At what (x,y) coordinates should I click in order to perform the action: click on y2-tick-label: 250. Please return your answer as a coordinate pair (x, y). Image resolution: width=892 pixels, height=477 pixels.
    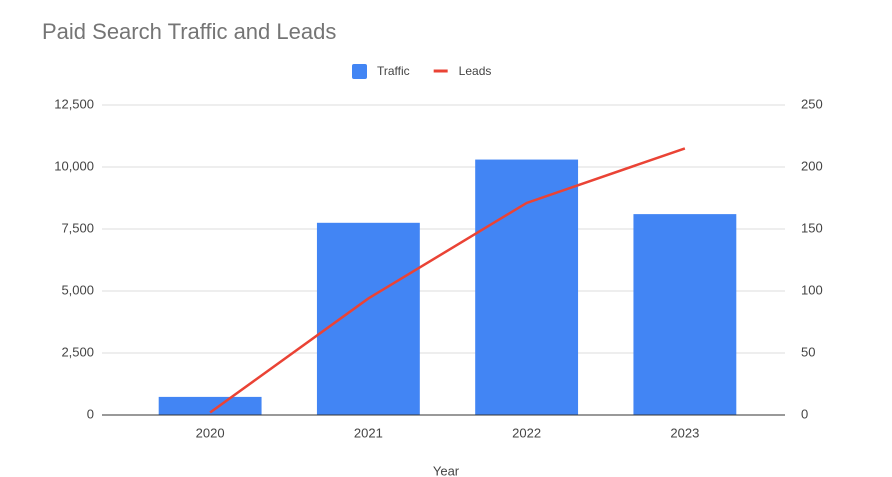
    Looking at the image, I should click on (812, 103).